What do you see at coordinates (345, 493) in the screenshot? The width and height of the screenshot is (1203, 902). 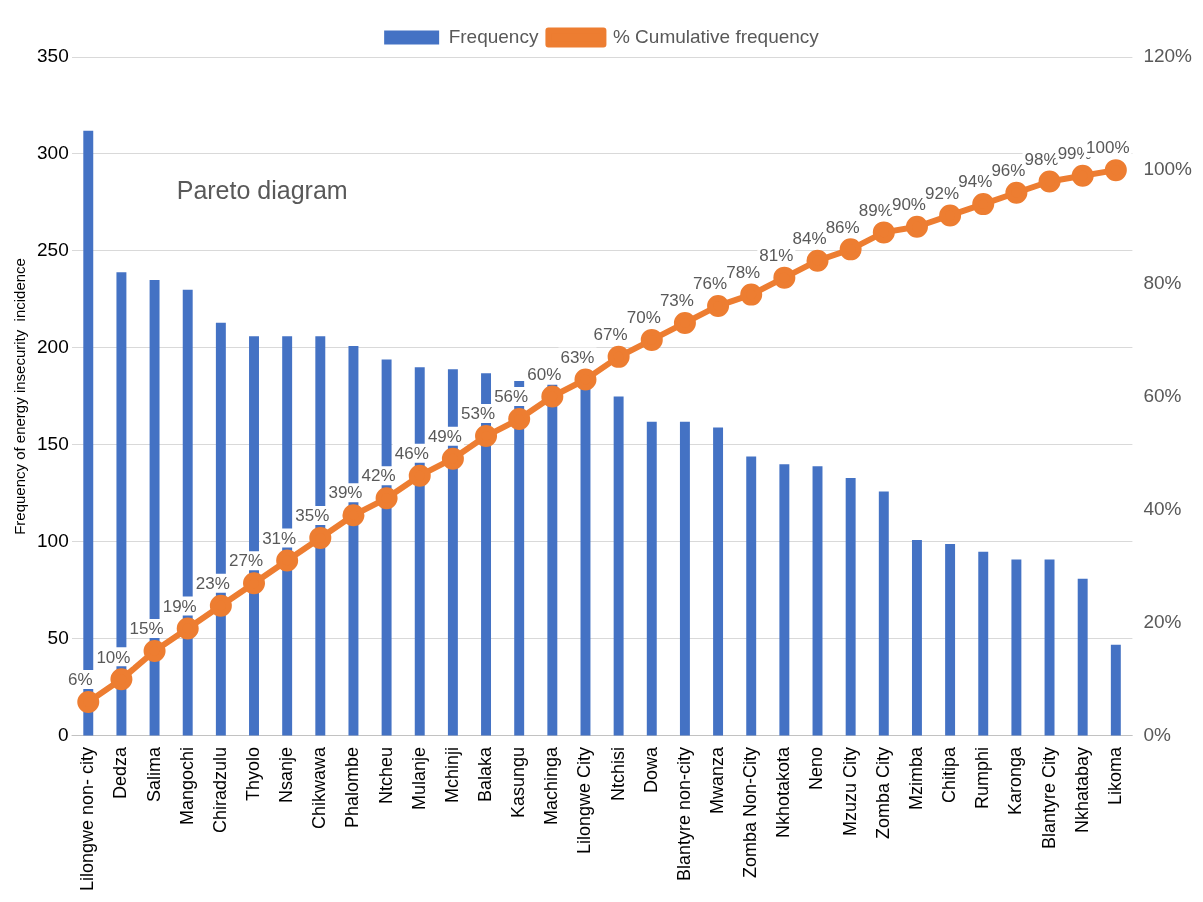 I see `data-label: 39%` at bounding box center [345, 493].